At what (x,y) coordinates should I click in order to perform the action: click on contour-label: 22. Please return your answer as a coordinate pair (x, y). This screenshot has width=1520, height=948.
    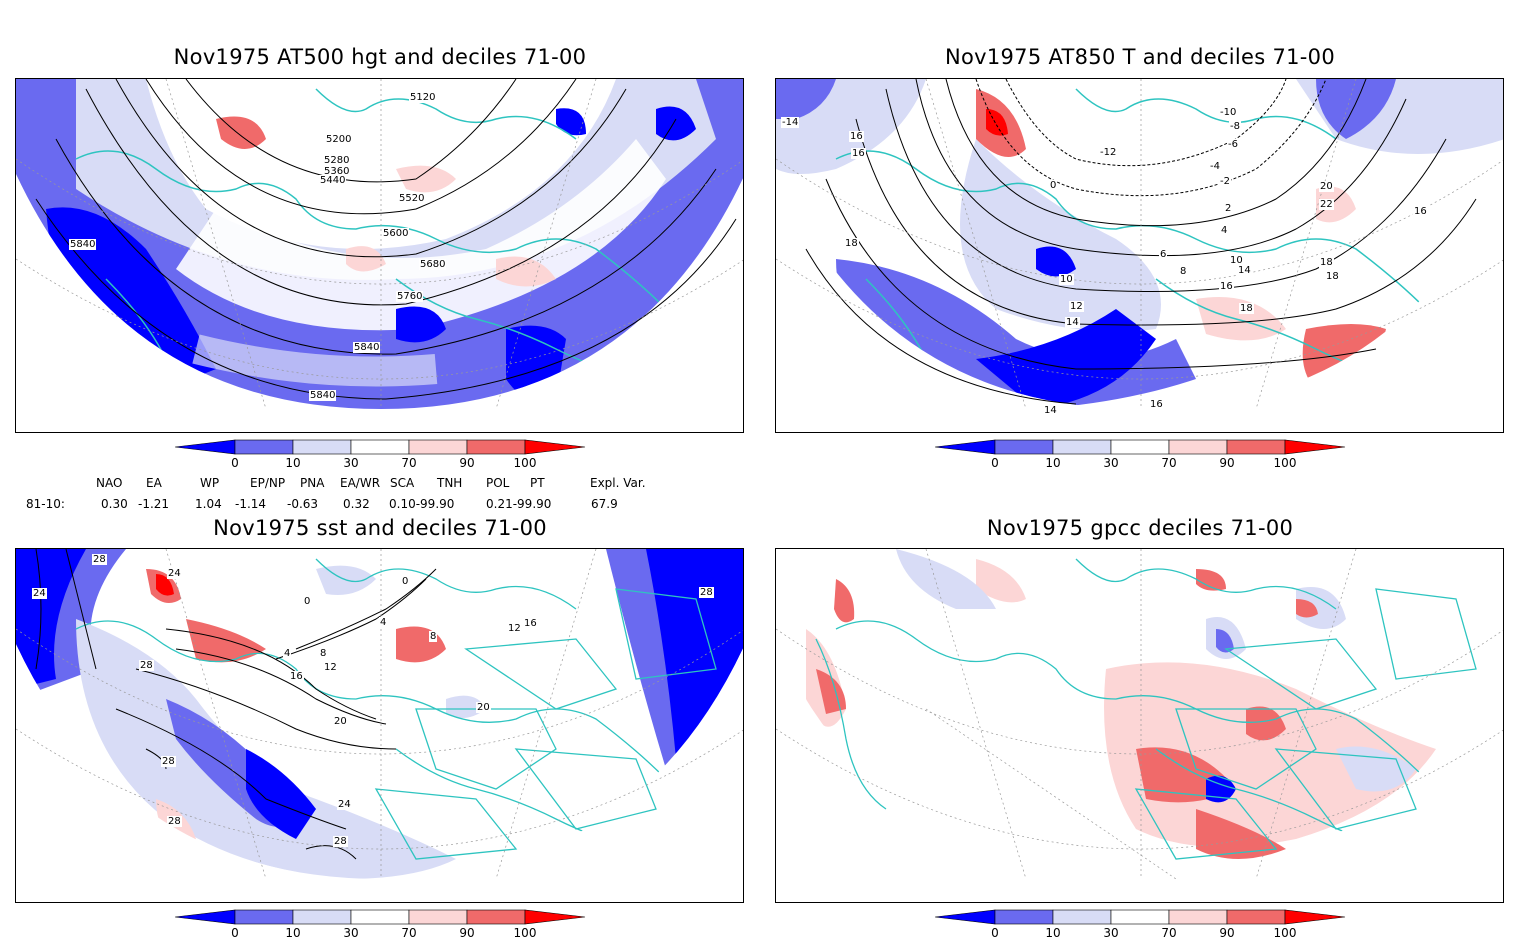
    Looking at the image, I should click on (1326, 204).